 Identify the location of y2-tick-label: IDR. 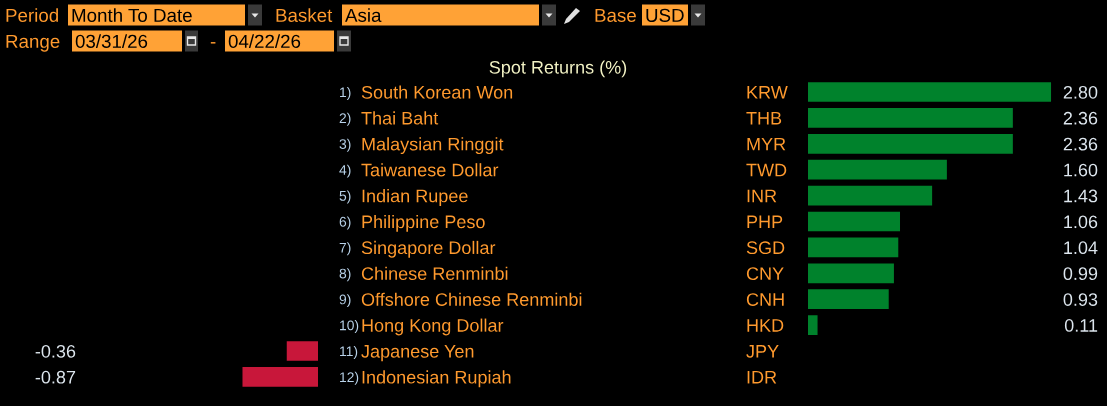
(762, 377).